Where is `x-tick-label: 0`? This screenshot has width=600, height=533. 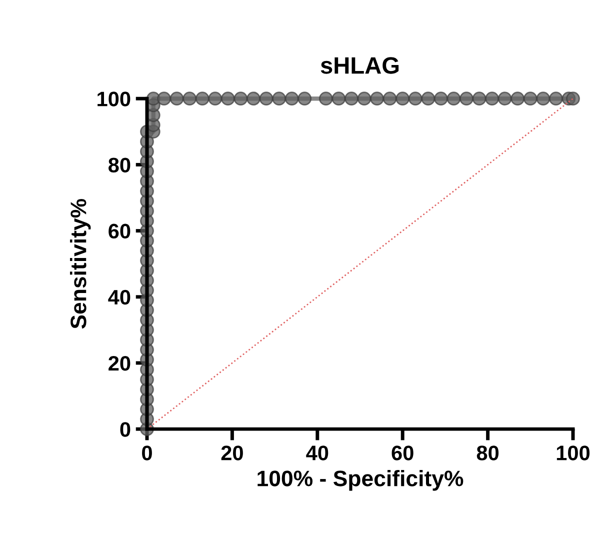
x-tick-label: 0 is located at coordinates (147, 453).